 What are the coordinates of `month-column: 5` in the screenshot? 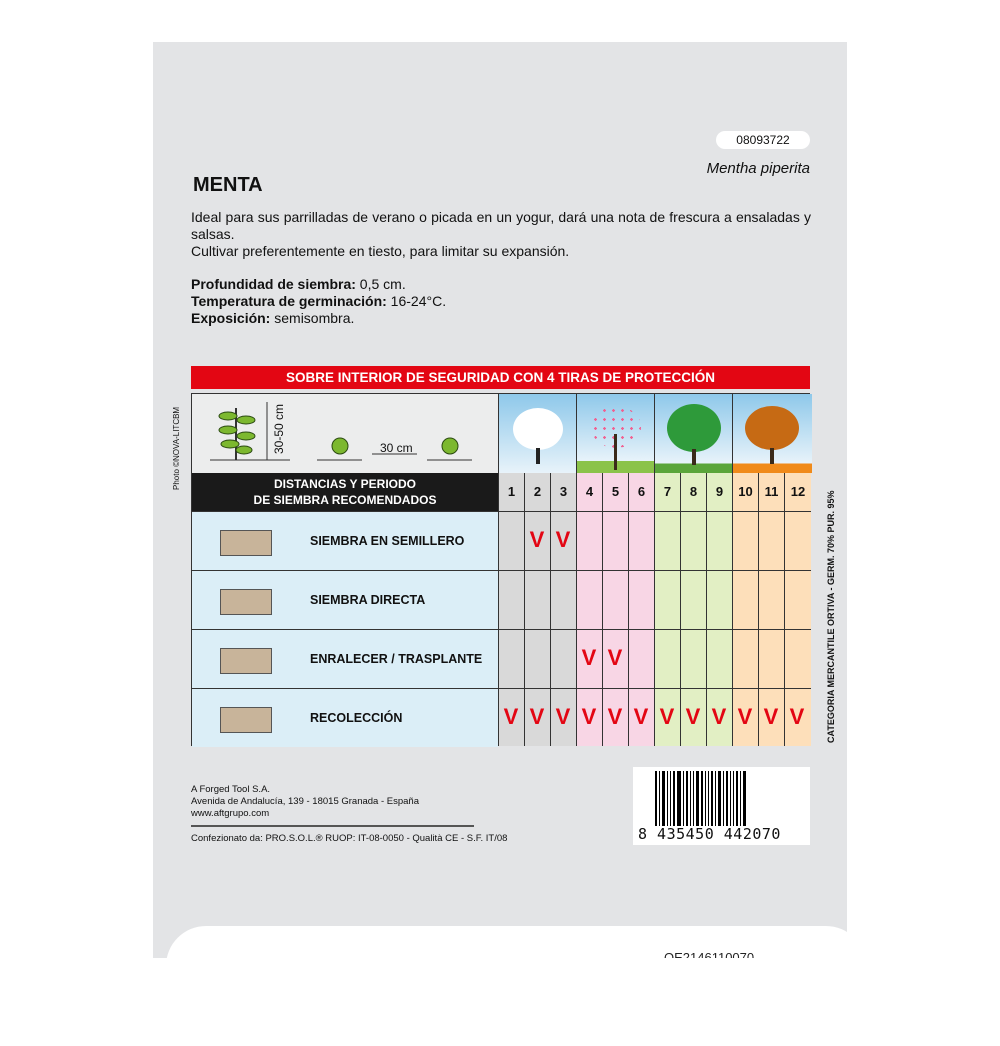 It's located at (615, 609).